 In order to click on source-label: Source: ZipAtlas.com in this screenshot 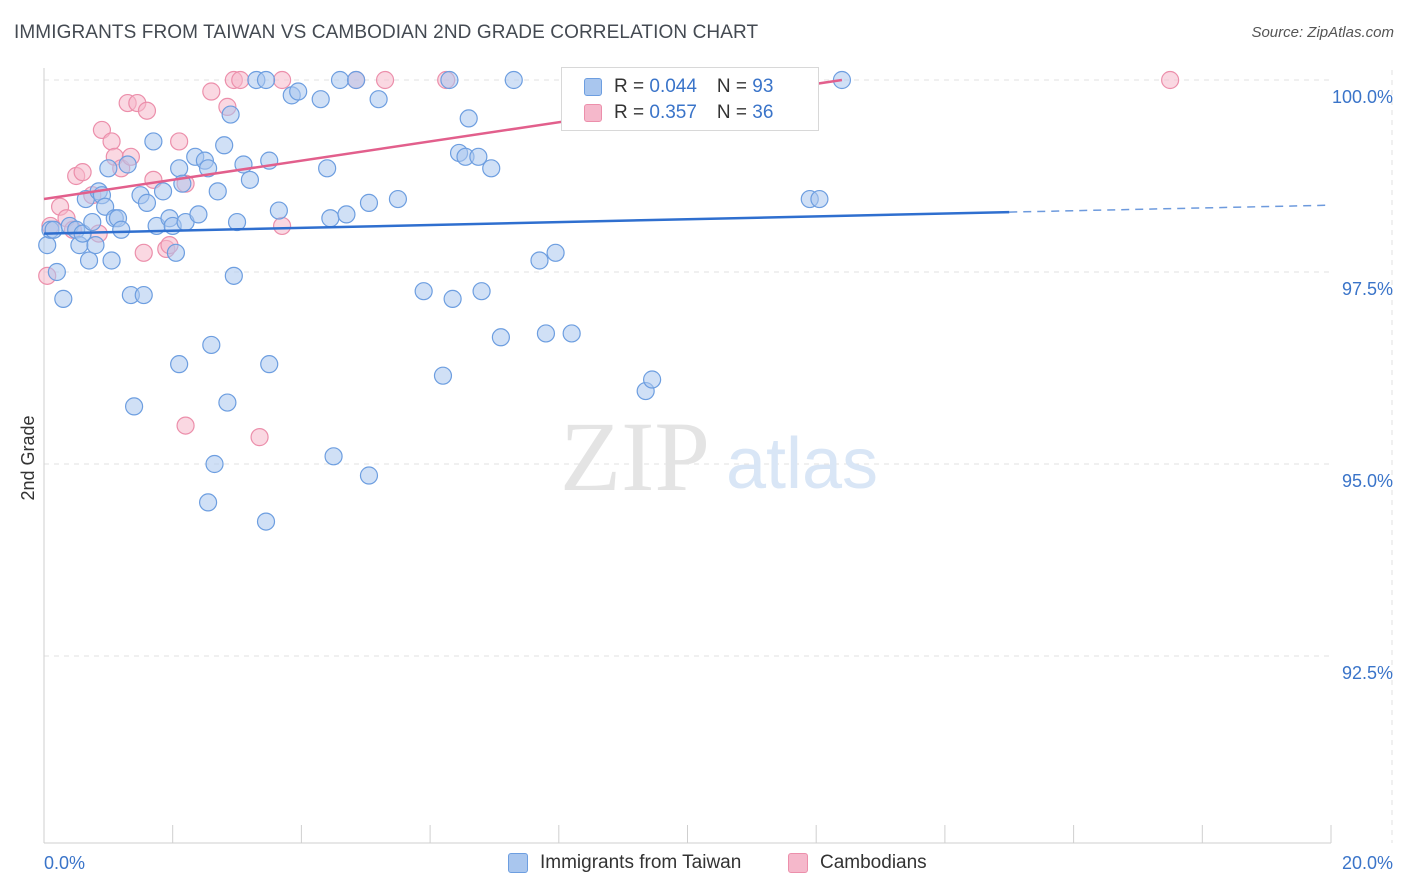, I will do `click(1322, 32)`.